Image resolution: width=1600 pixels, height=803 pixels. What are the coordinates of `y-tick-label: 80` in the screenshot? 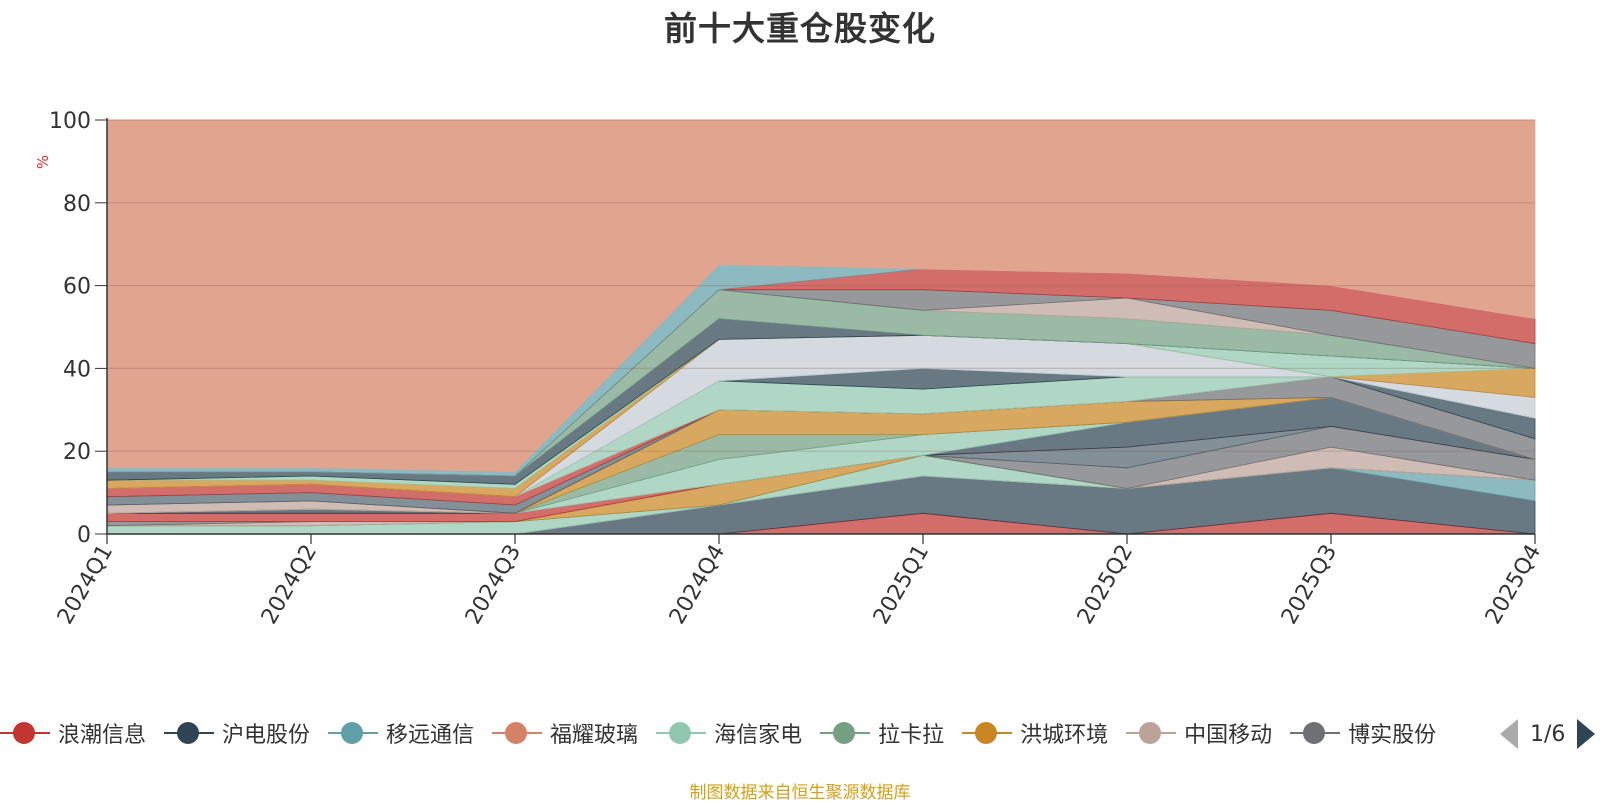 It's located at (77, 204).